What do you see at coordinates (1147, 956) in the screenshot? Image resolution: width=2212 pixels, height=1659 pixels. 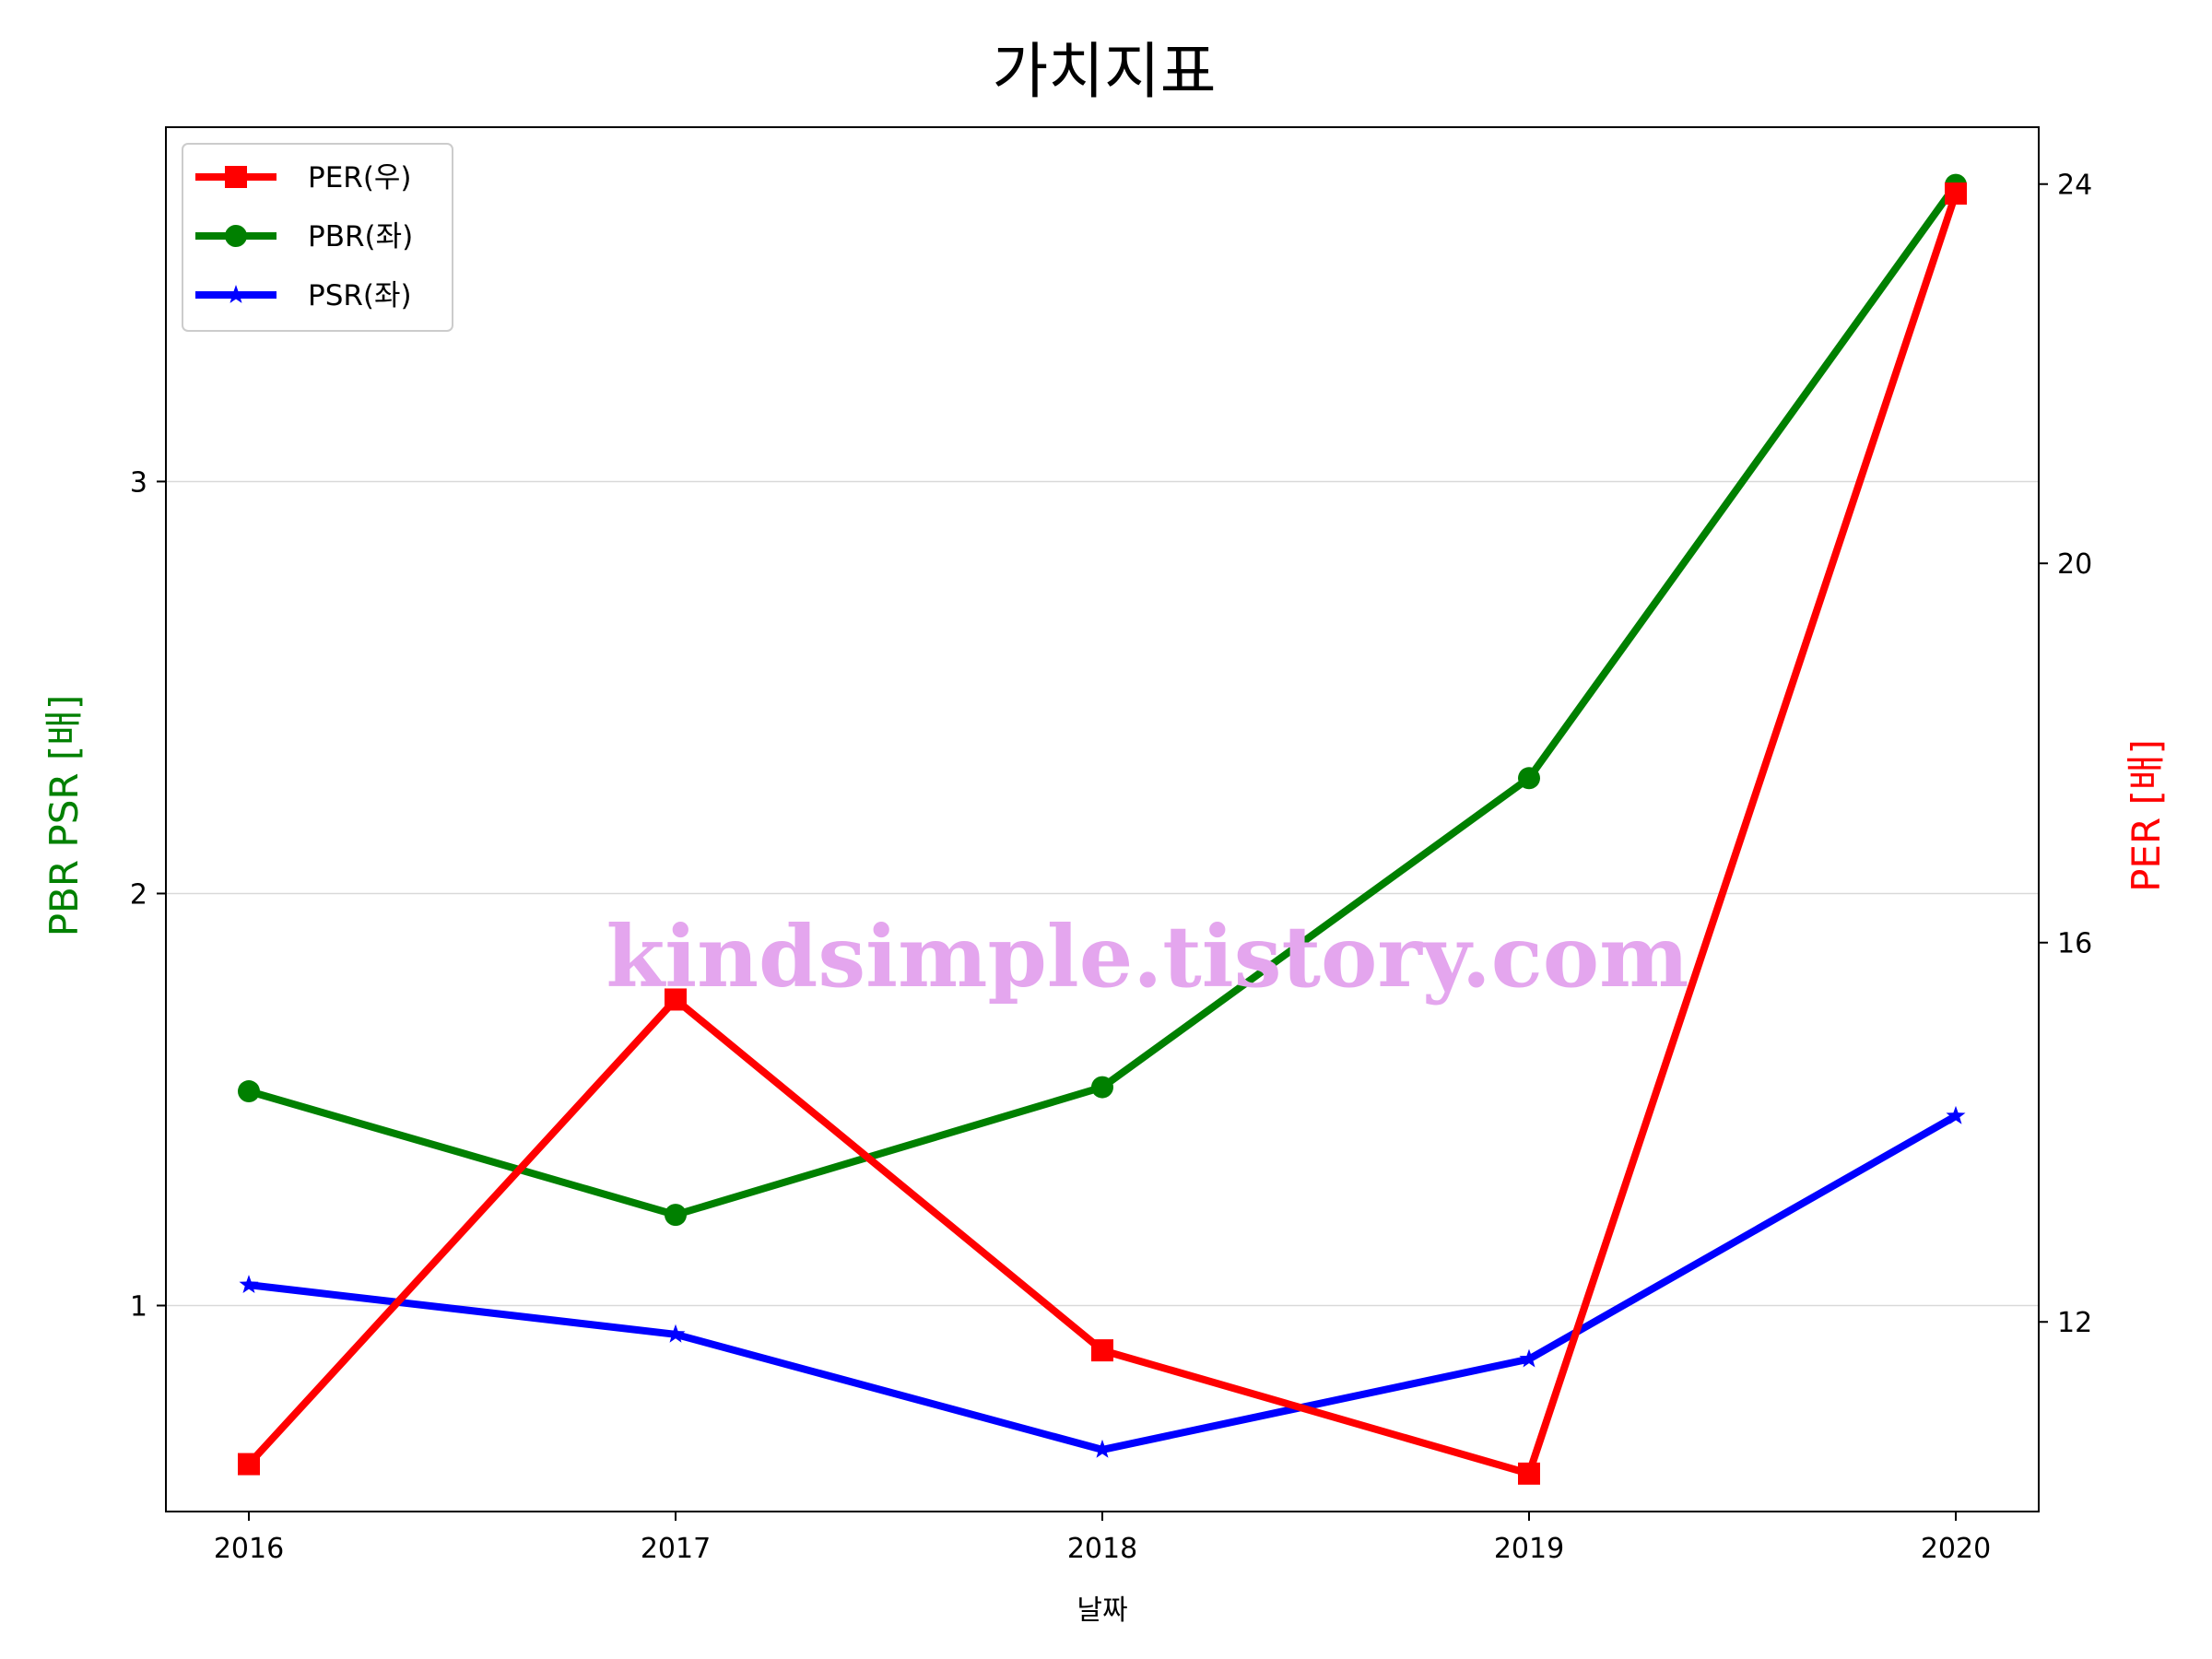 I see `watermark-text: kindsimple.tistory.com` at bounding box center [1147, 956].